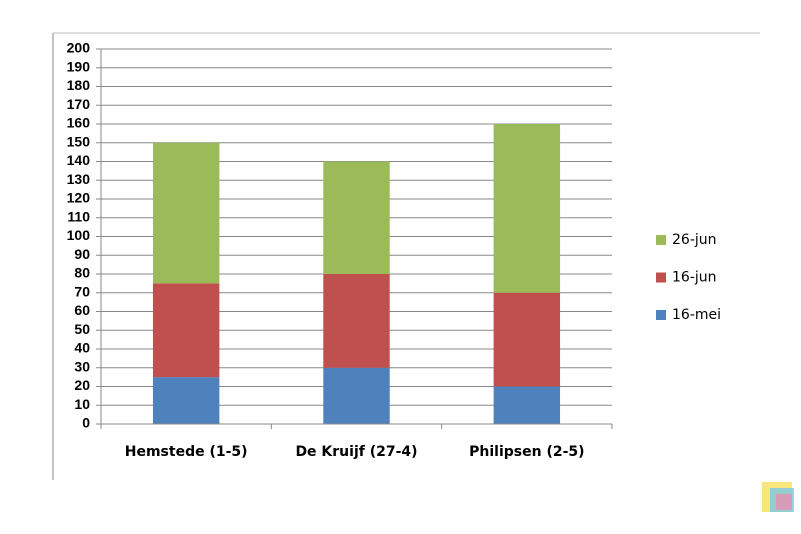 Image resolution: width=801 pixels, height=534 pixels. I want to click on legend-label: 26-jun, so click(694, 240).